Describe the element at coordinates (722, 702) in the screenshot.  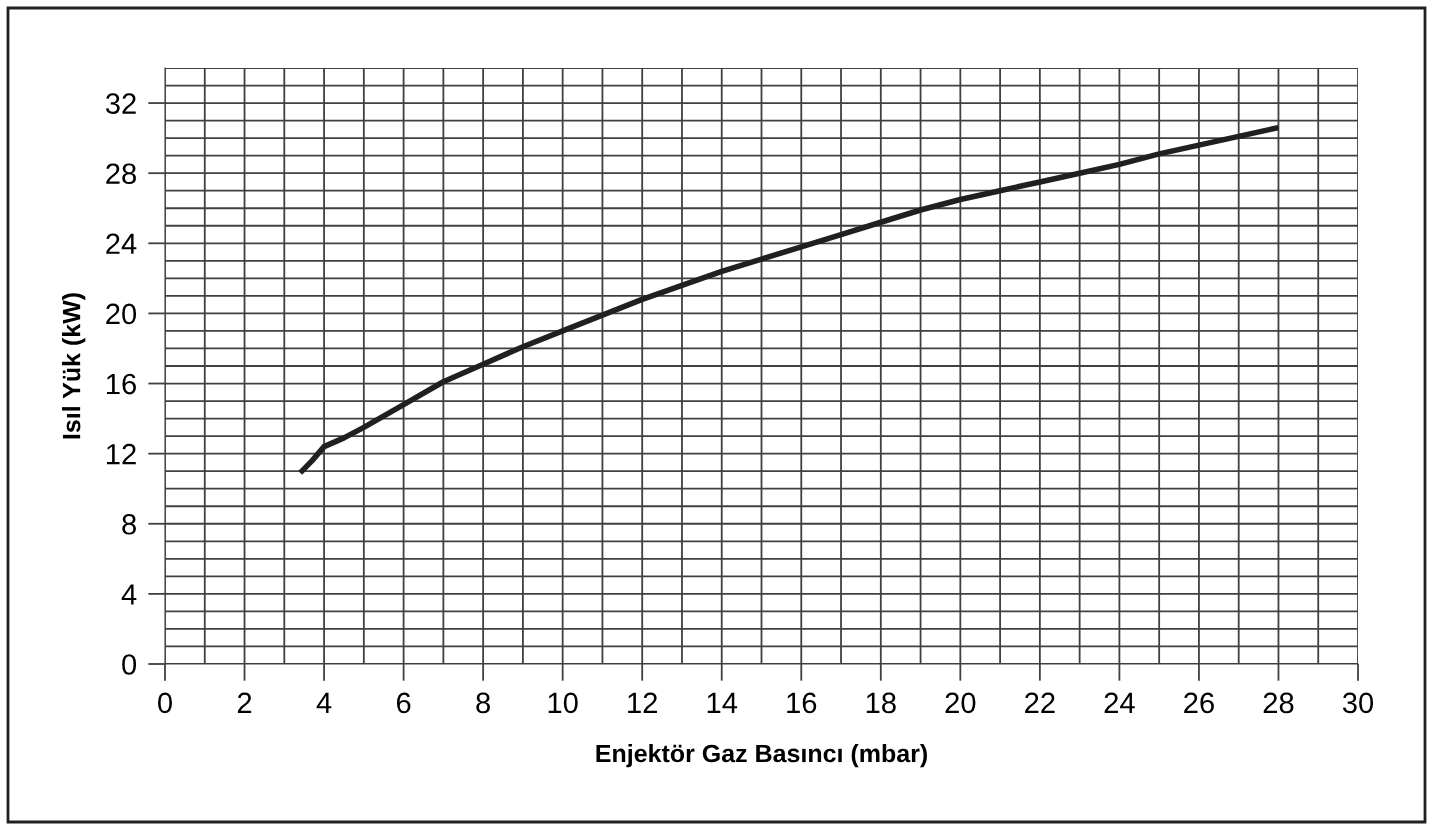
I see `x-tick-label: 14` at that location.